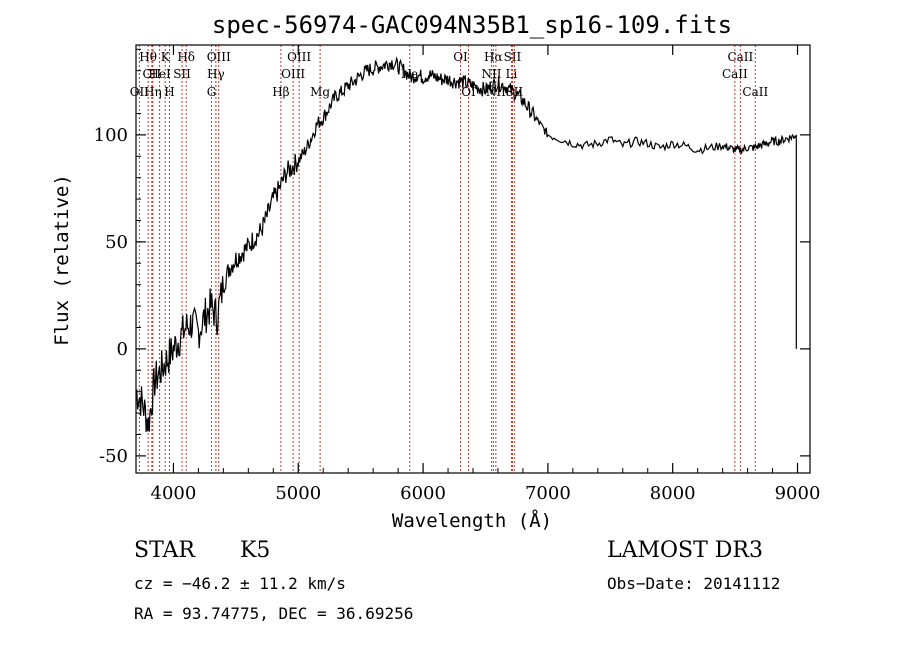 The height and width of the screenshot is (649, 900). What do you see at coordinates (153, 92) in the screenshot?
I see `spectral-line-label: Hη` at bounding box center [153, 92].